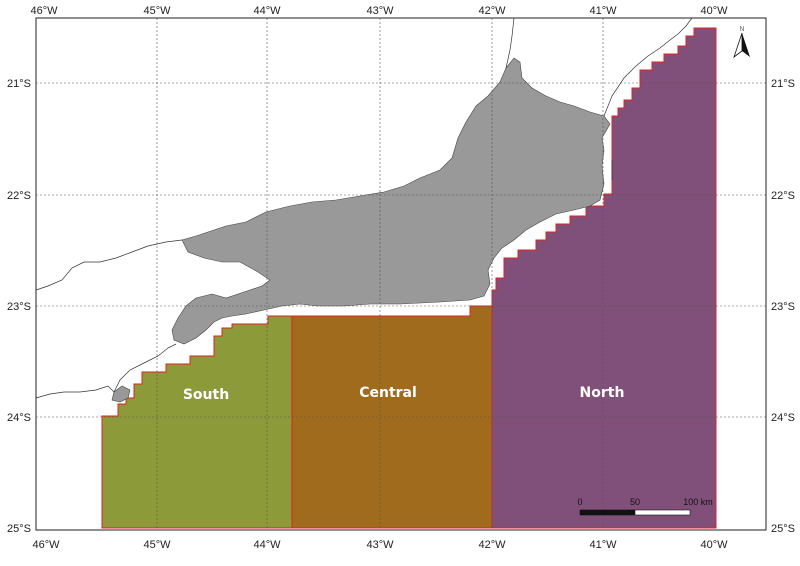 The width and height of the screenshot is (800, 566). I want to click on region-label-south: South, so click(206, 395).